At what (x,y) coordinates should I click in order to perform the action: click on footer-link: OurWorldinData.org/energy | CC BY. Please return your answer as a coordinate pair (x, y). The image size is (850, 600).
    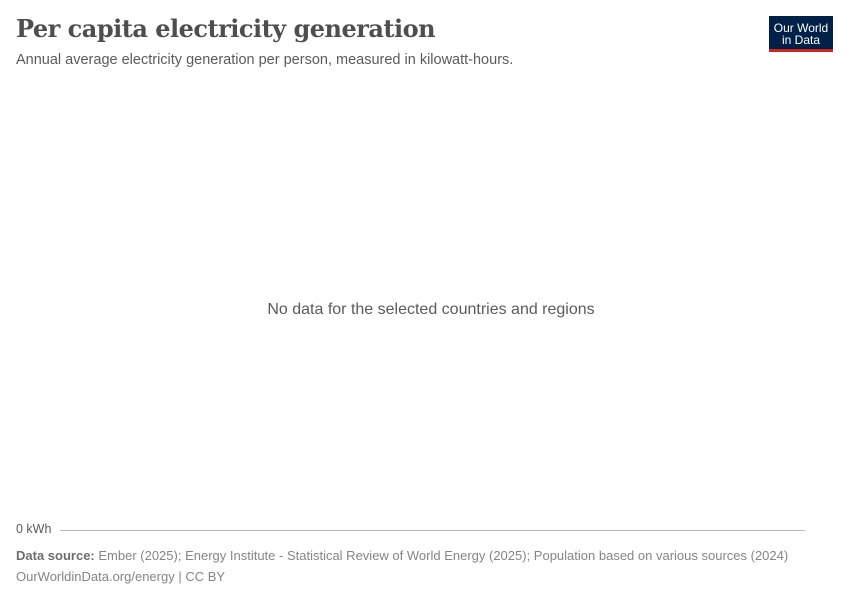
    Looking at the image, I should click on (120, 576).